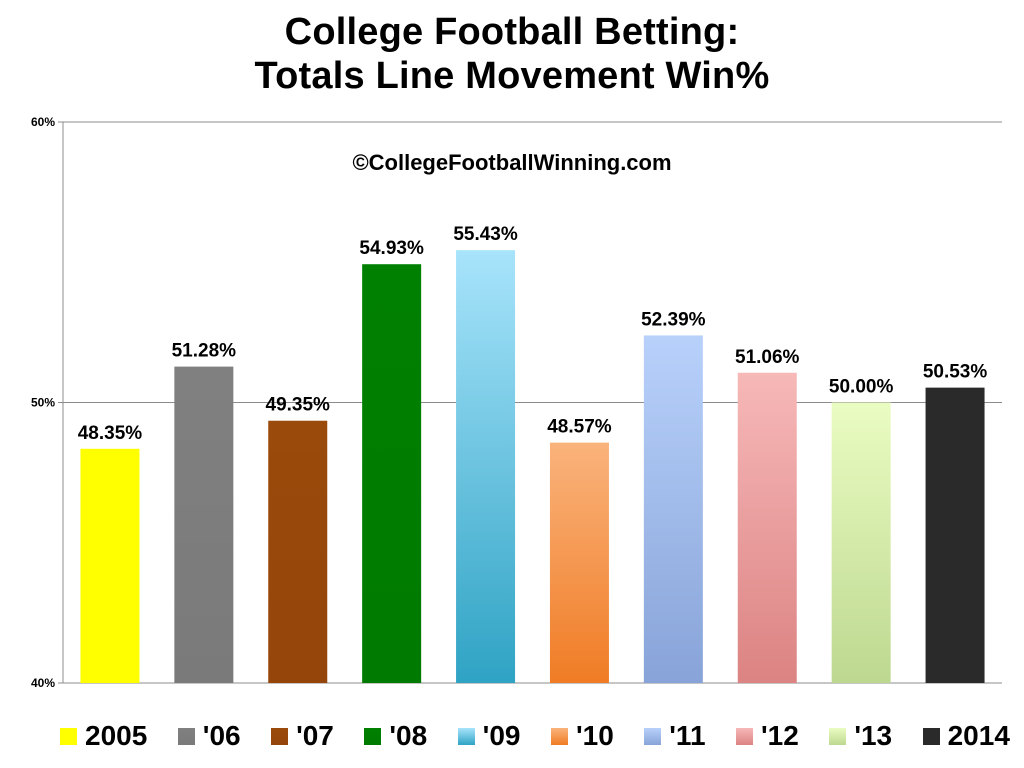 The height and width of the screenshot is (768, 1024). What do you see at coordinates (116, 735) in the screenshot?
I see `legend-label: 2005` at bounding box center [116, 735].